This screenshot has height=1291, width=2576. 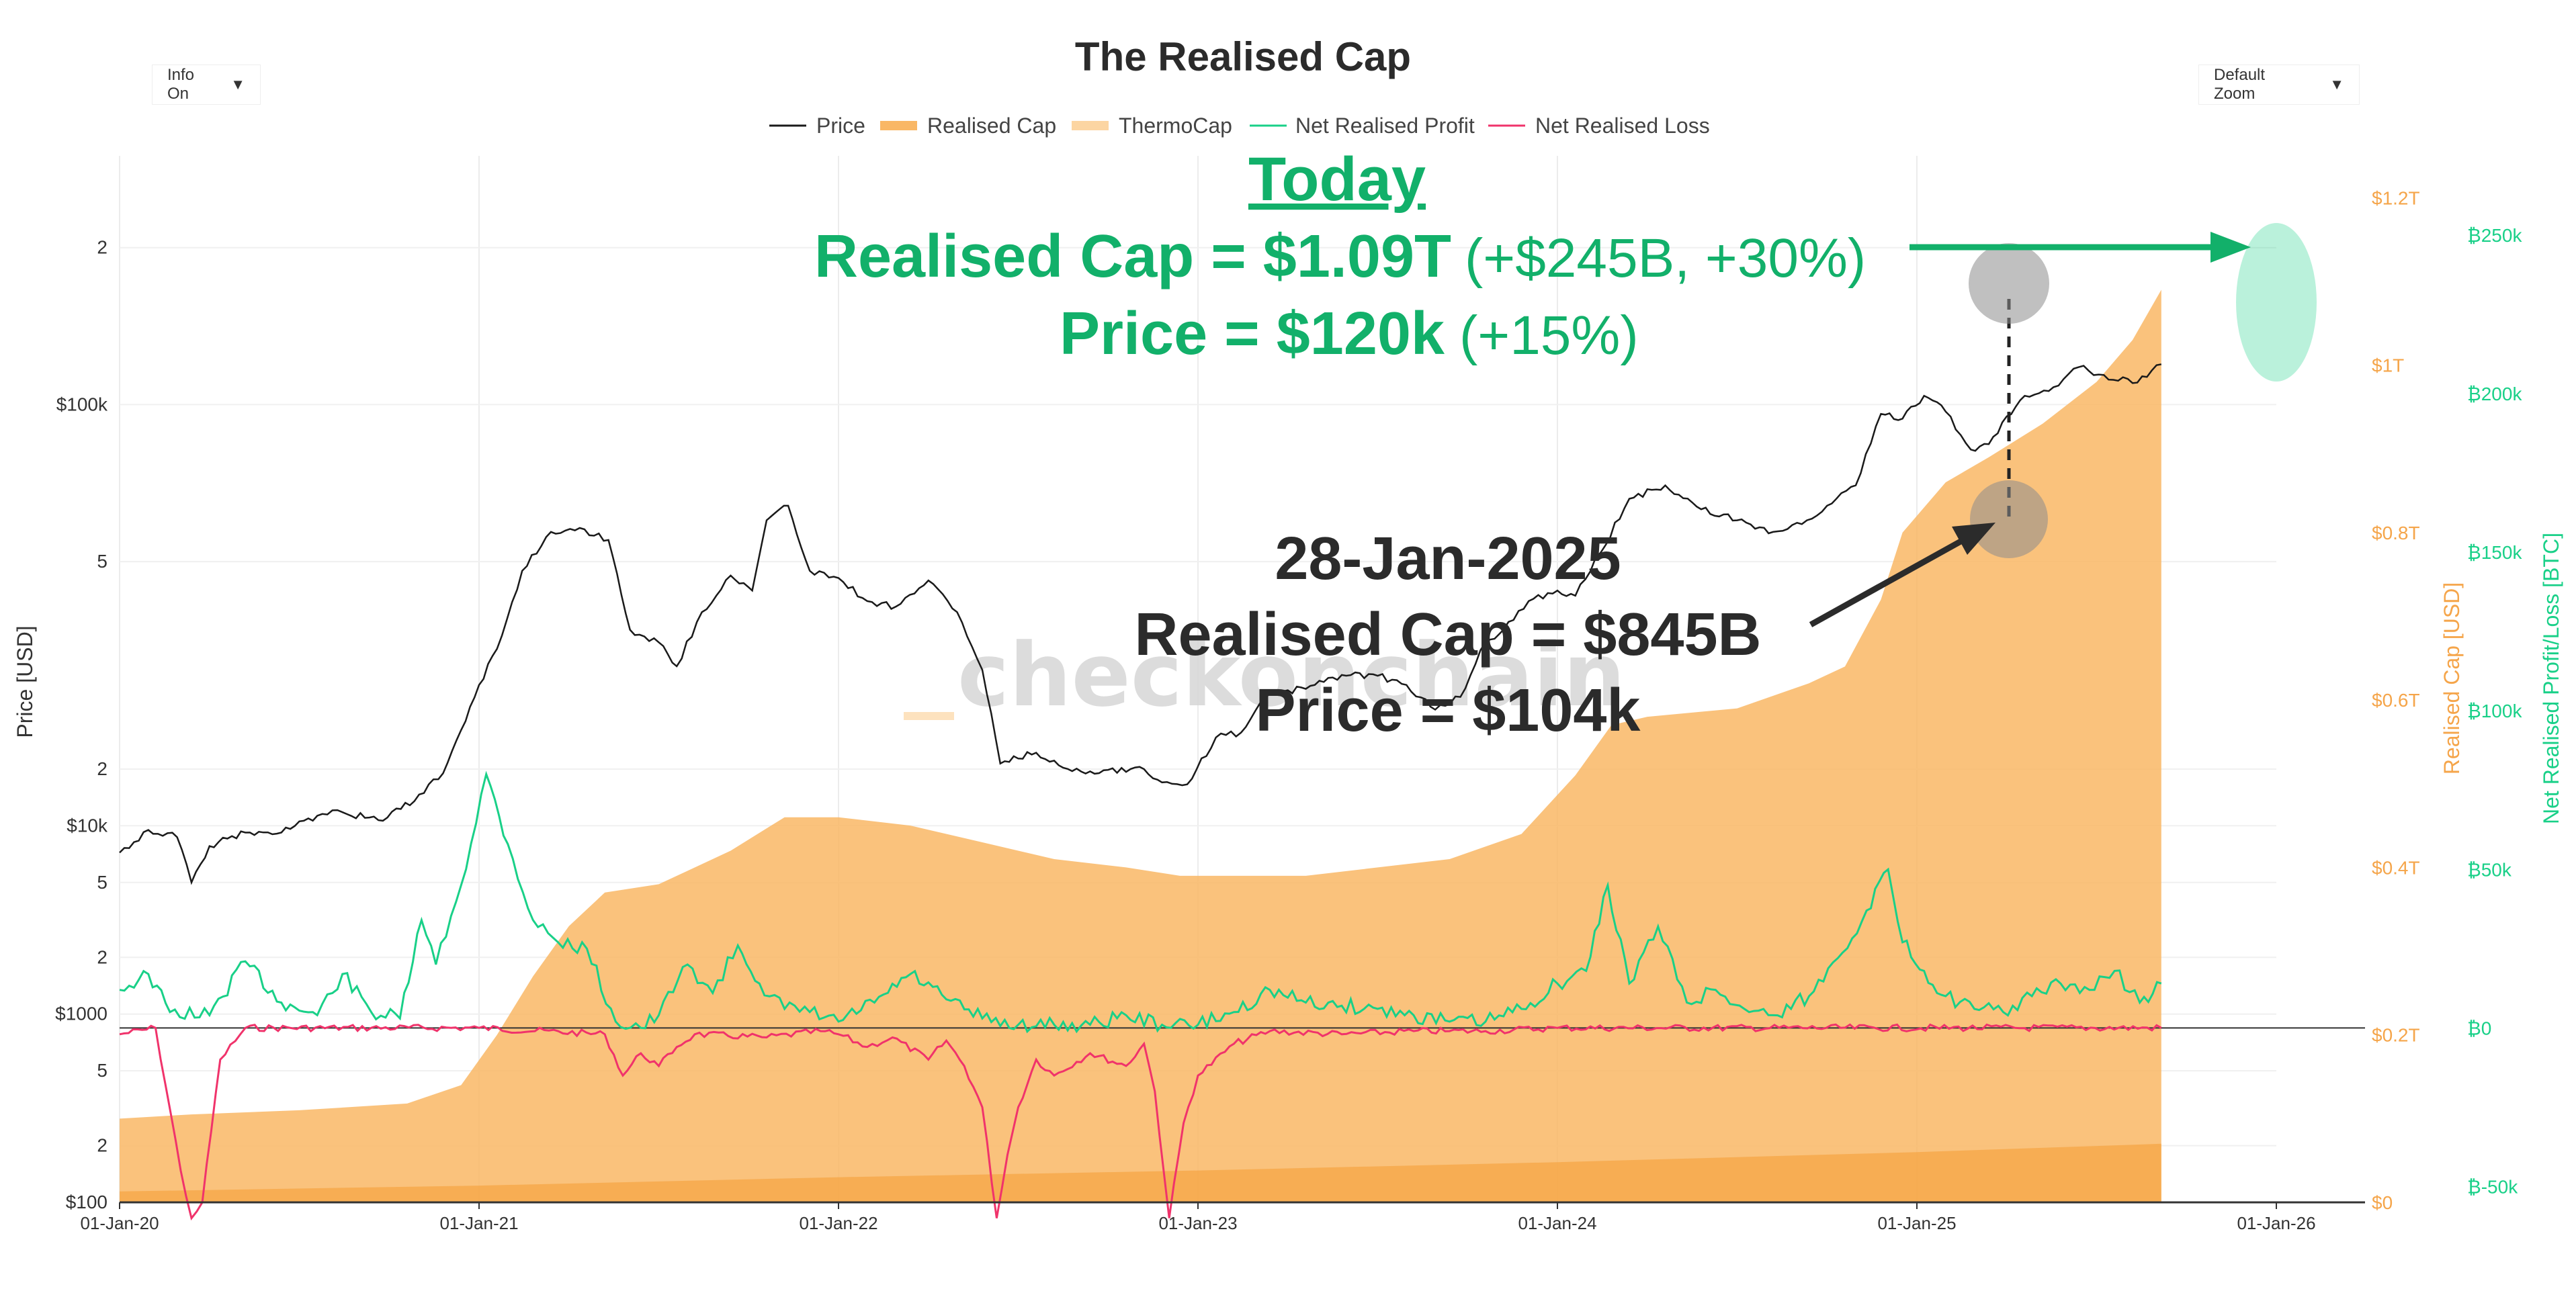 I want to click on profit-loss-tick-label: ₿50k, so click(x=2489, y=869).